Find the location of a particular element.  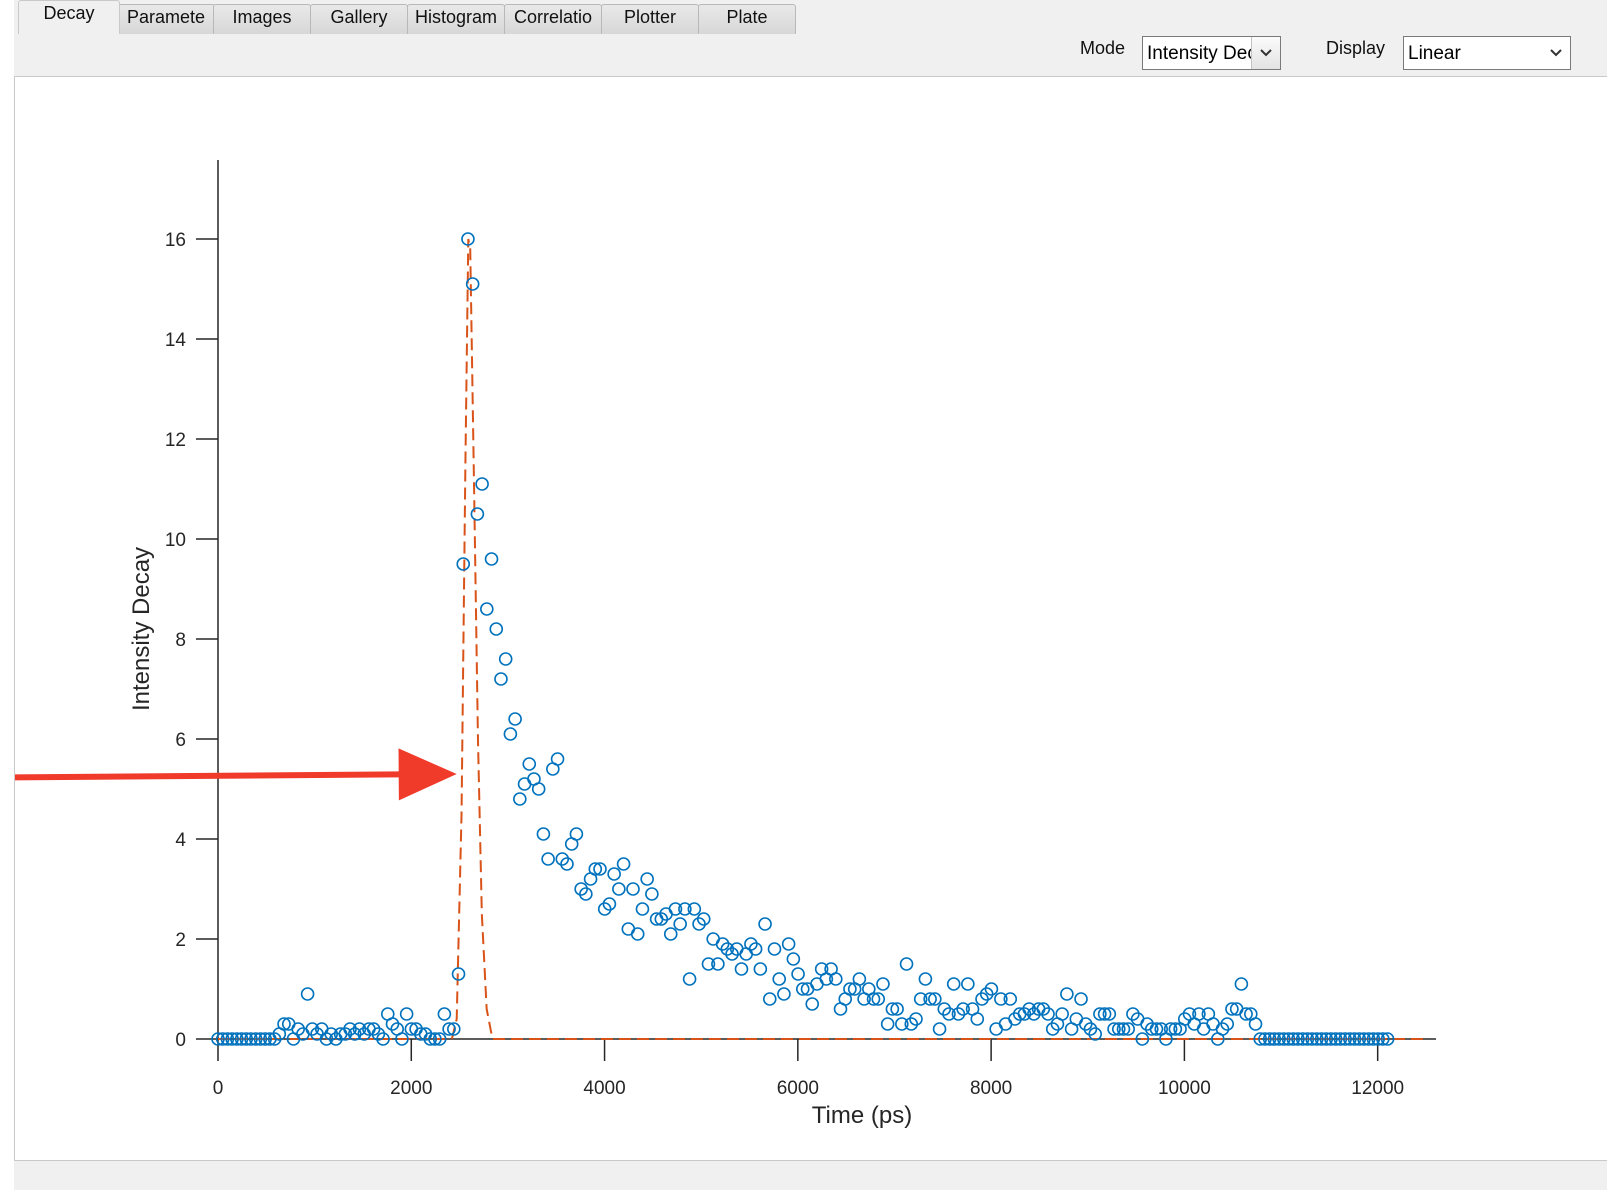

y-tick-label: 8 is located at coordinates (180, 640).